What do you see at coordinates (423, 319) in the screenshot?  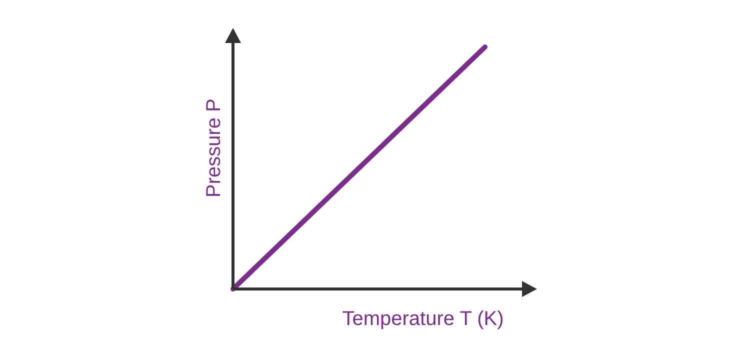 I see `x-axis-title: Temperature T (K)` at bounding box center [423, 319].